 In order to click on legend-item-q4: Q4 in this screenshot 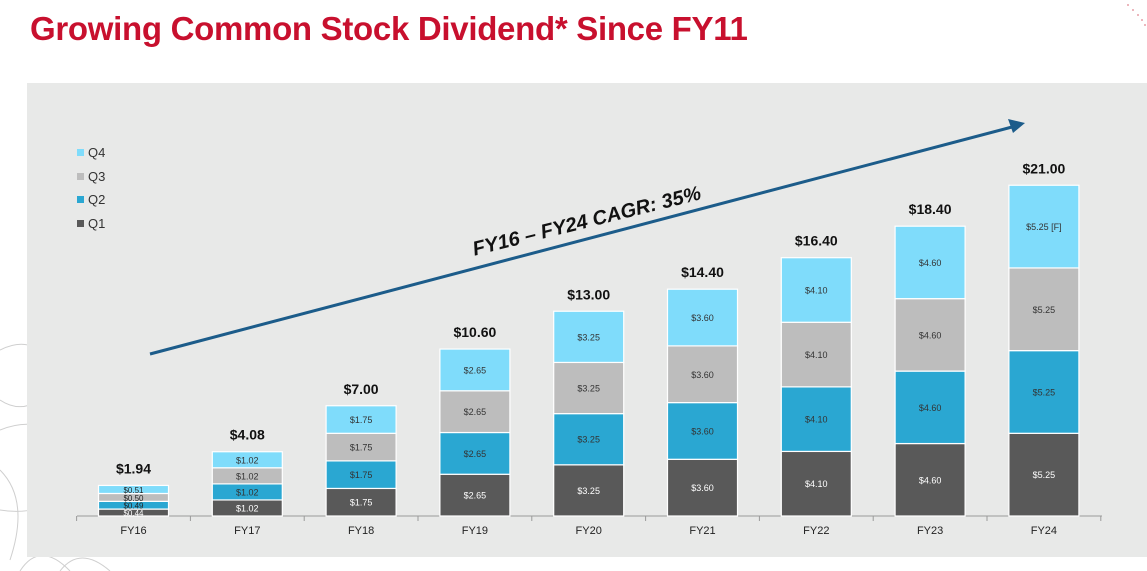, I will do `click(91, 153)`.